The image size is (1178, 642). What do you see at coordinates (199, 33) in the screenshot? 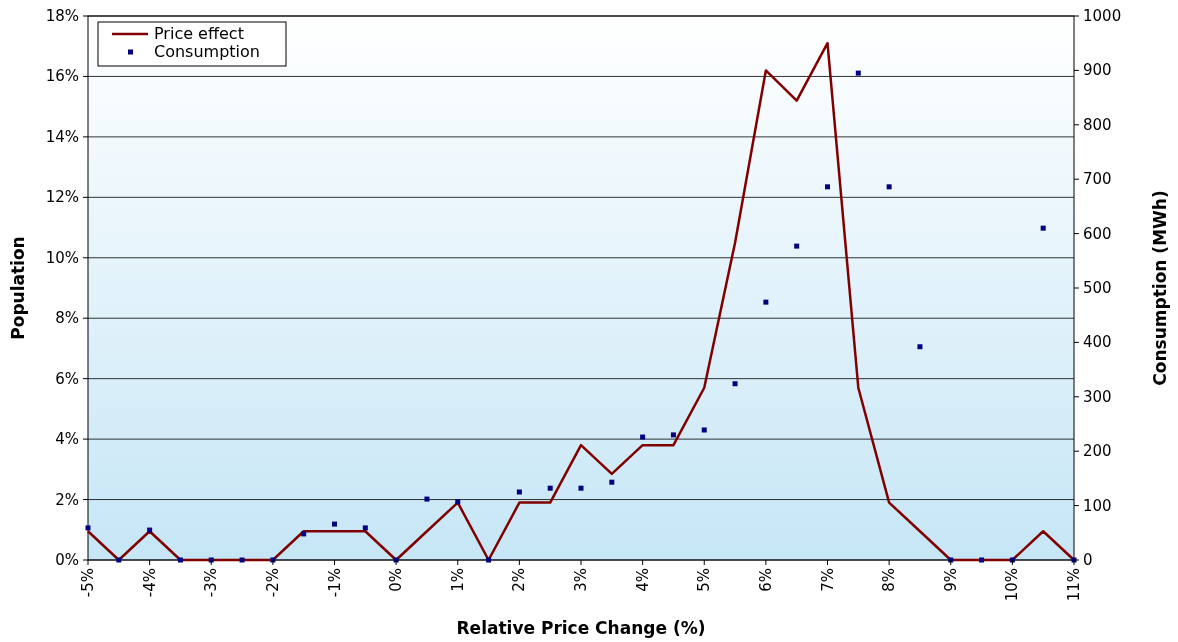
I see `legend-label: Price effect` at bounding box center [199, 33].